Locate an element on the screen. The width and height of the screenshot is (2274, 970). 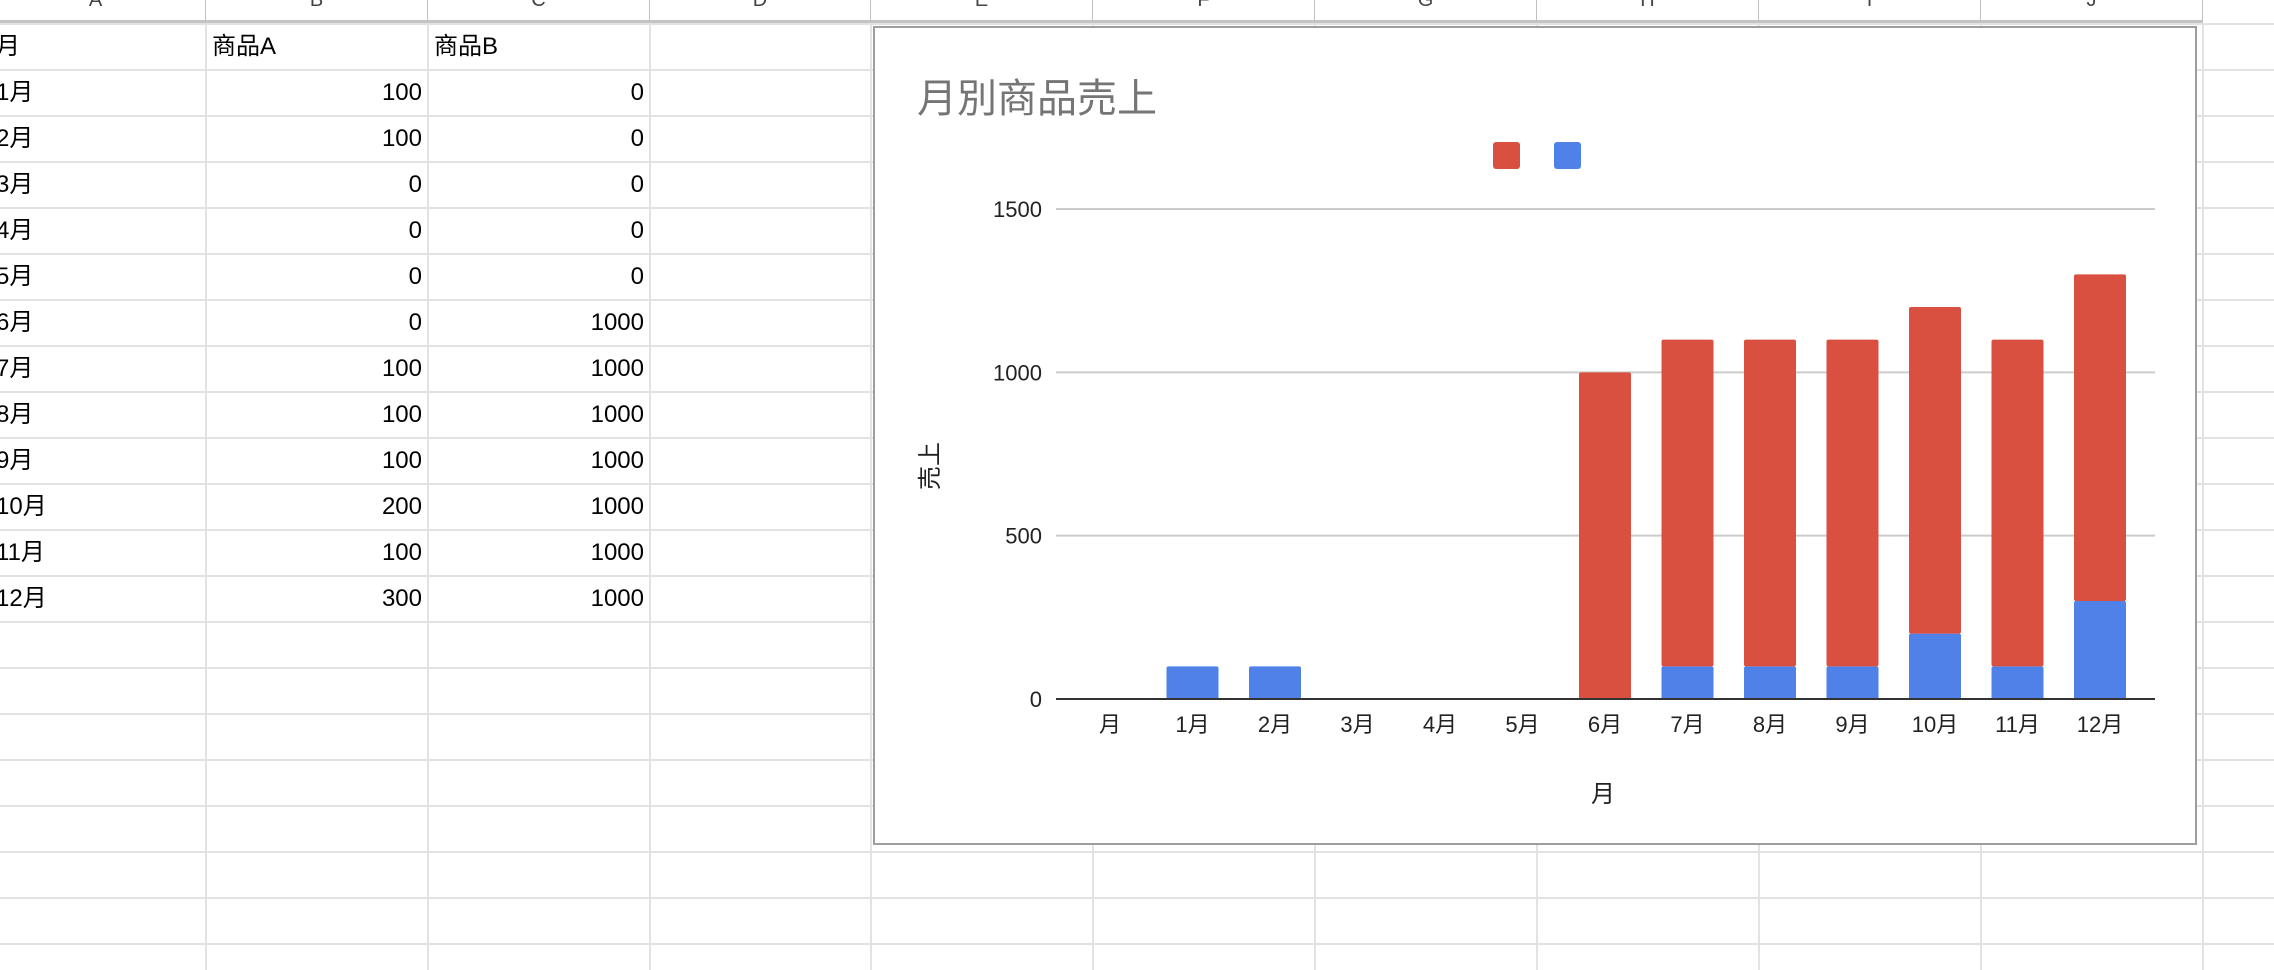
cell-b1: 商品A is located at coordinates (244, 46).